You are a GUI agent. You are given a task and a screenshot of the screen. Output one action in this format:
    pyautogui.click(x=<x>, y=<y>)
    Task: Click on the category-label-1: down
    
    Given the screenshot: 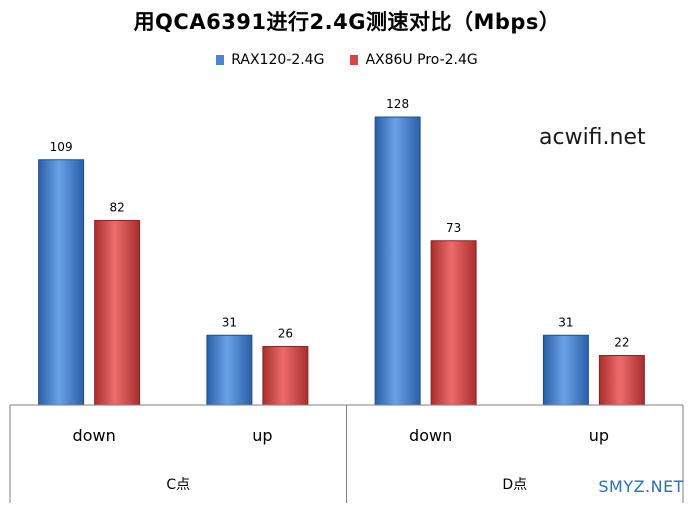 What is the action you would take?
    pyautogui.click(x=94, y=435)
    